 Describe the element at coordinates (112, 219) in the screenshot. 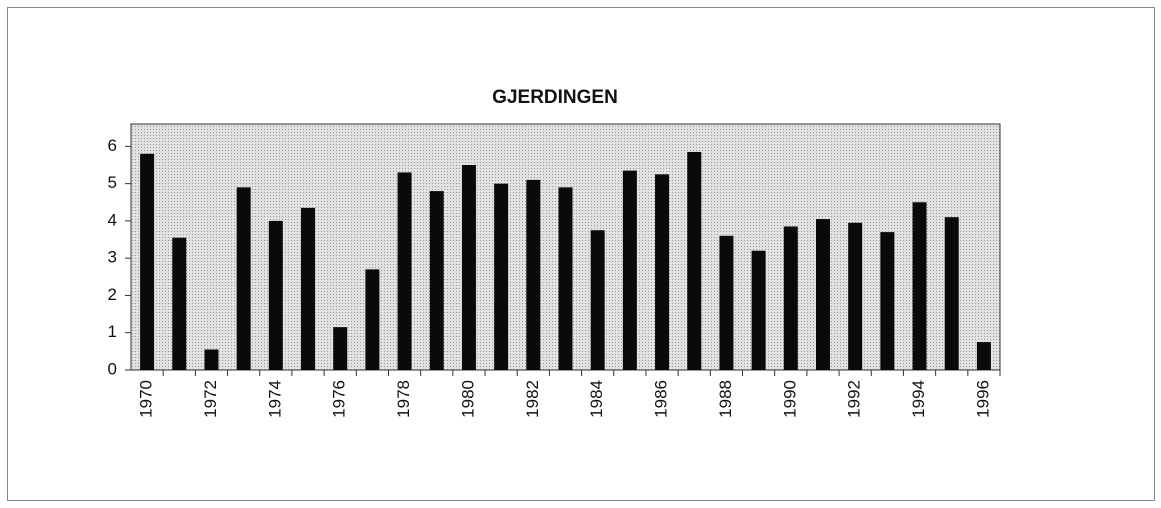

I see `y-tick-label: 4` at that location.